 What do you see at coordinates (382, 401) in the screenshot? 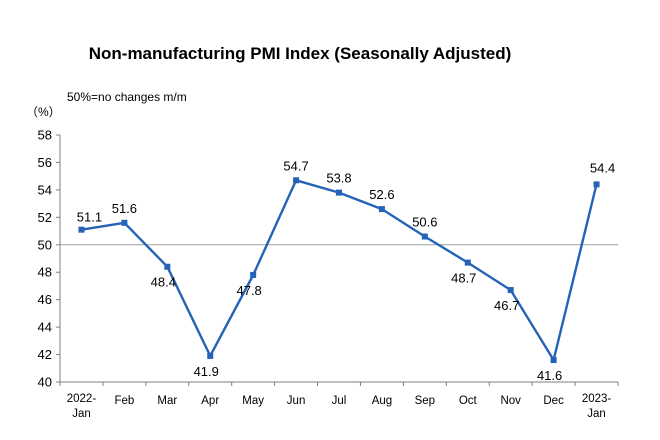
I see `x-tick-label: Aug` at bounding box center [382, 401].